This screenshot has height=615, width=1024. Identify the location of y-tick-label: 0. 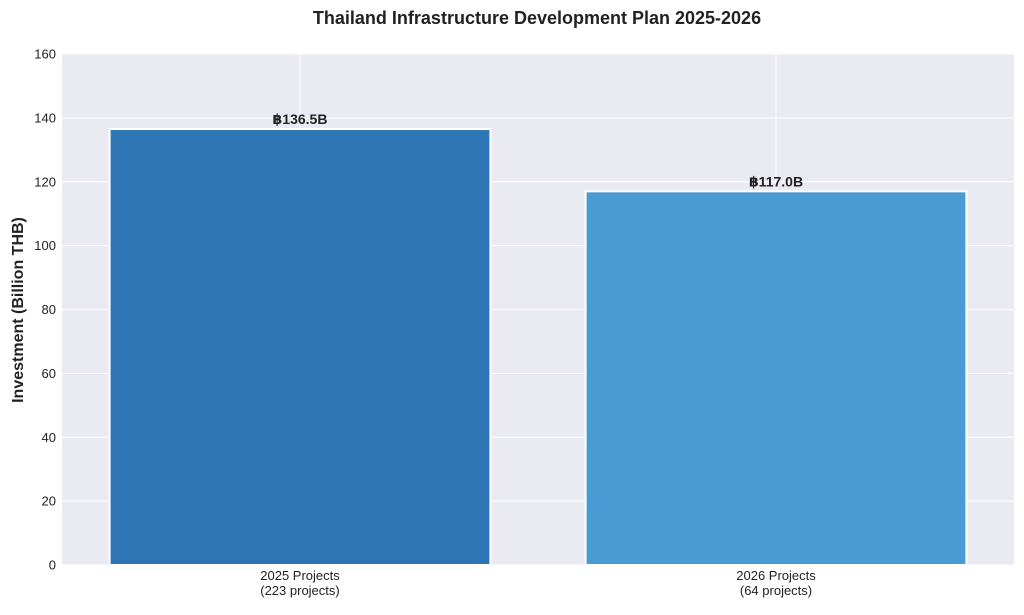
(52, 565).